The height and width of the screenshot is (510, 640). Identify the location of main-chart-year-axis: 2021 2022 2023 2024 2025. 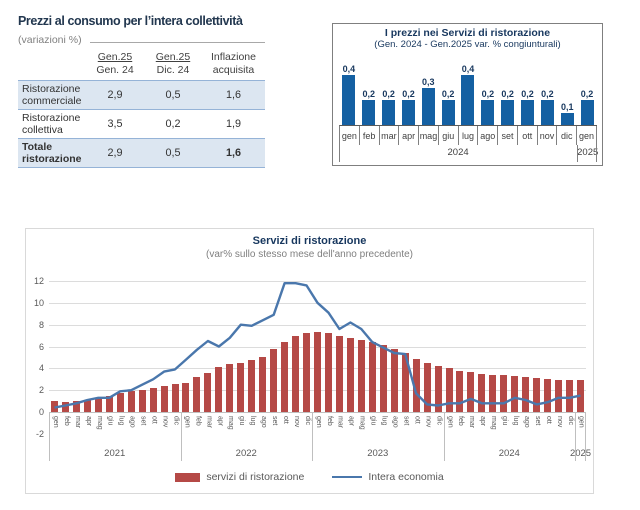
(320, 455).